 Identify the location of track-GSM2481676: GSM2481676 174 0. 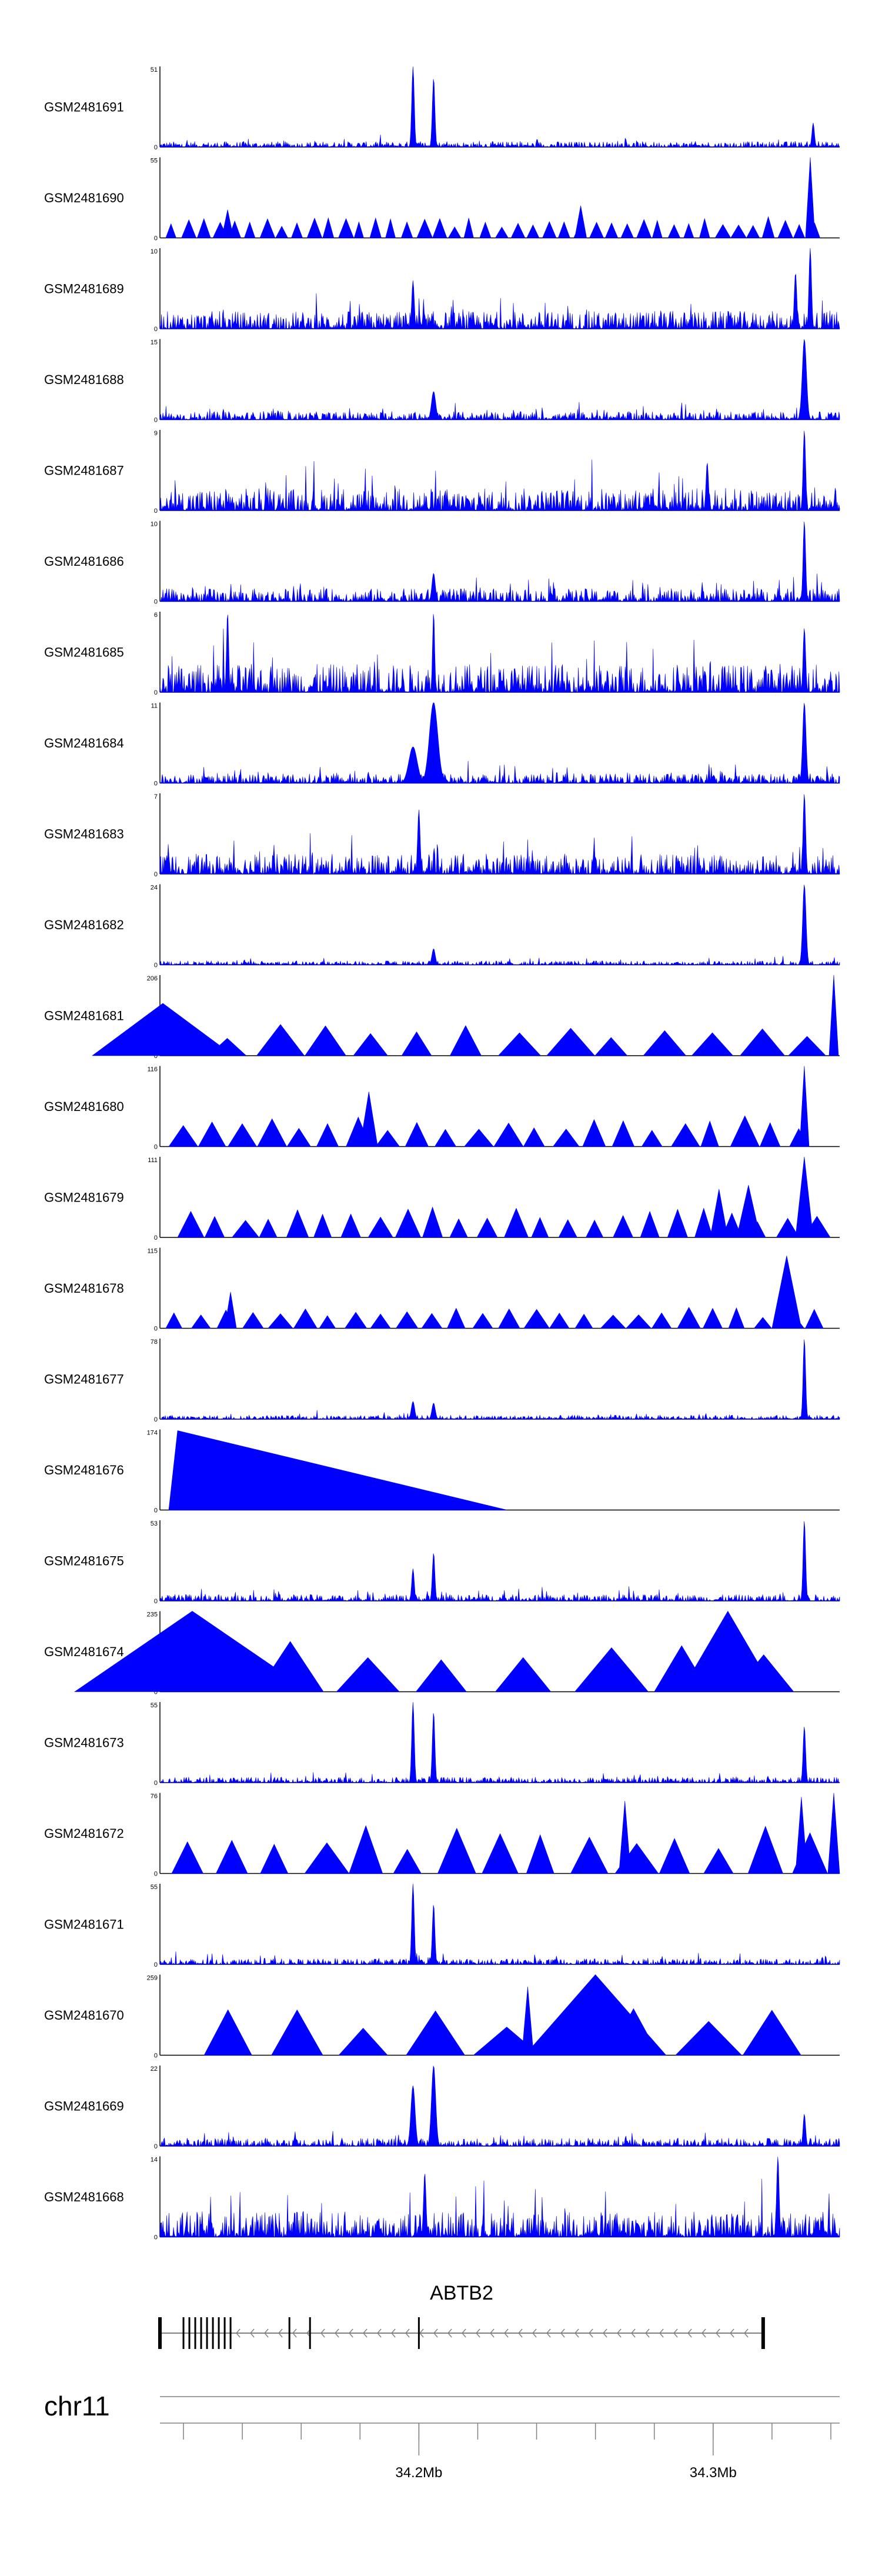
(442, 1471).